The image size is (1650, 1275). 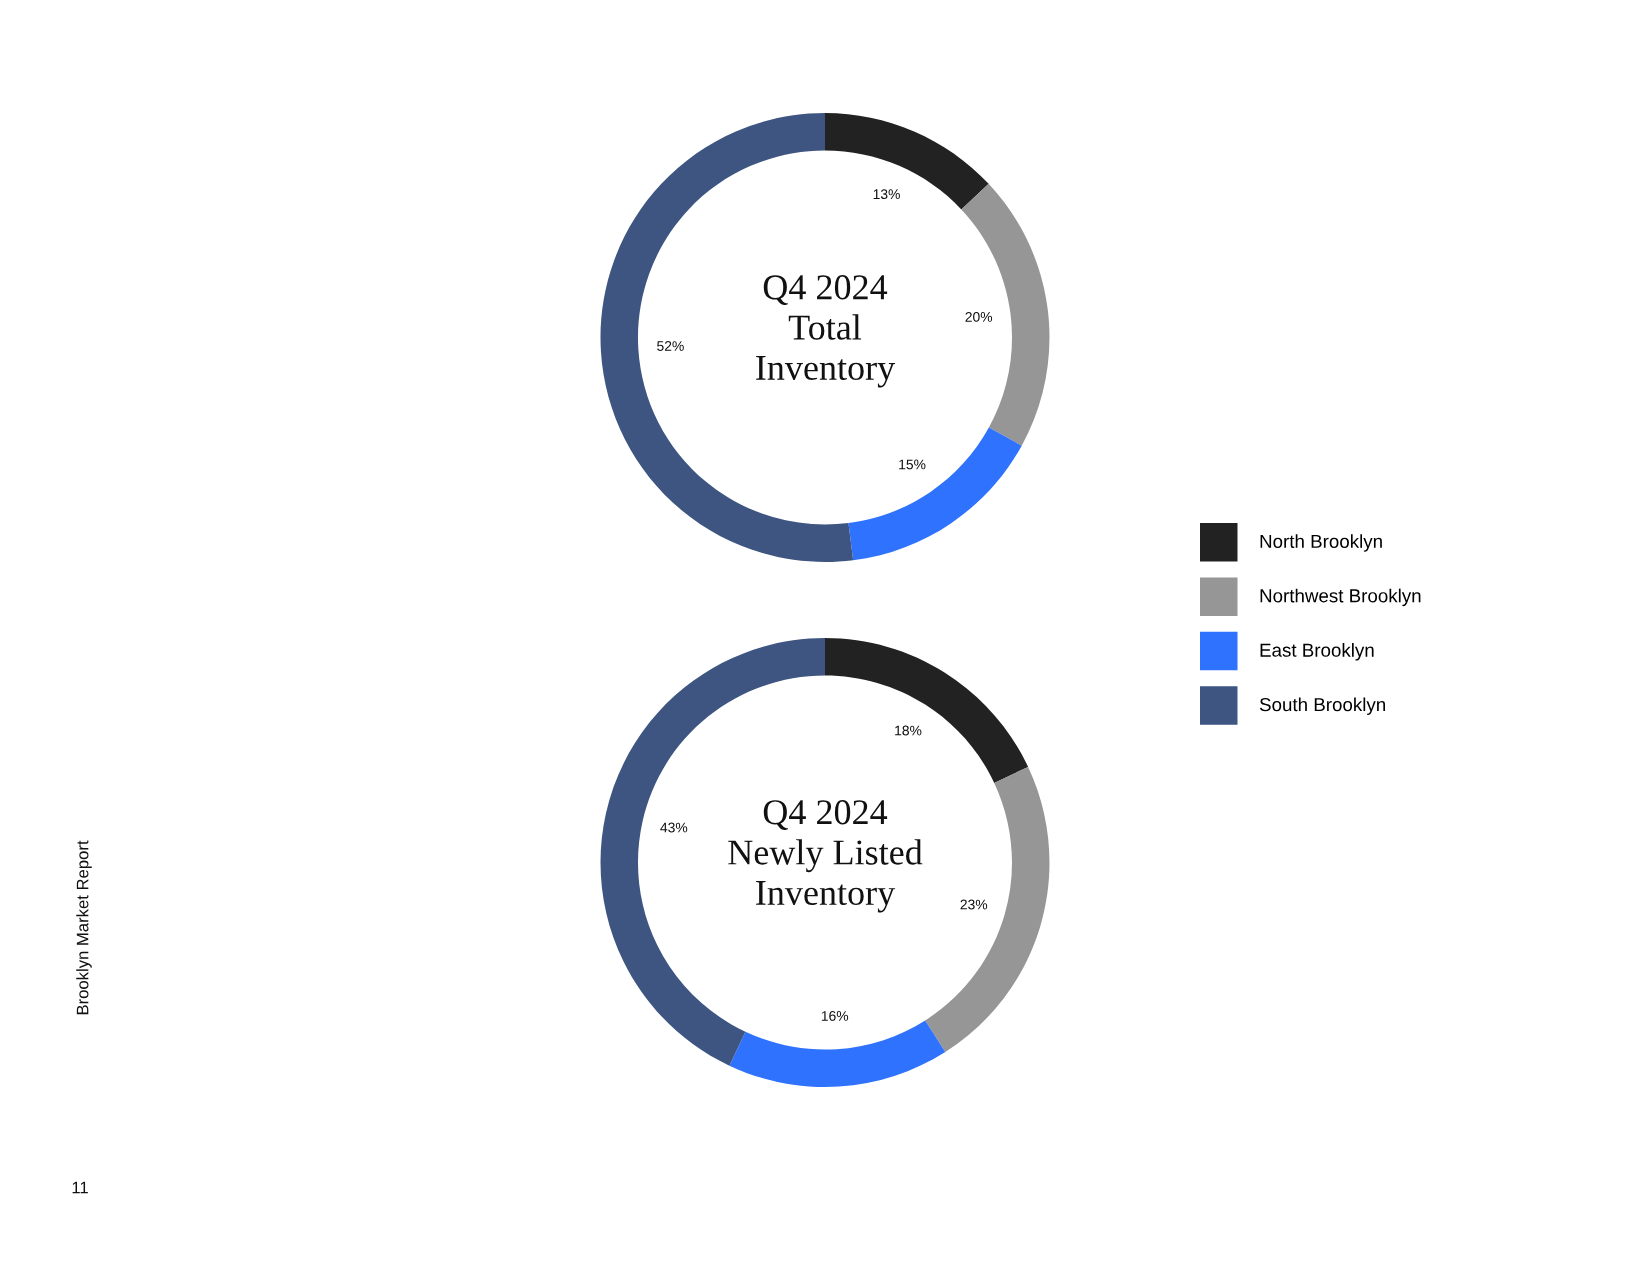 What do you see at coordinates (974, 904) in the screenshot?
I see `data-label: 23%` at bounding box center [974, 904].